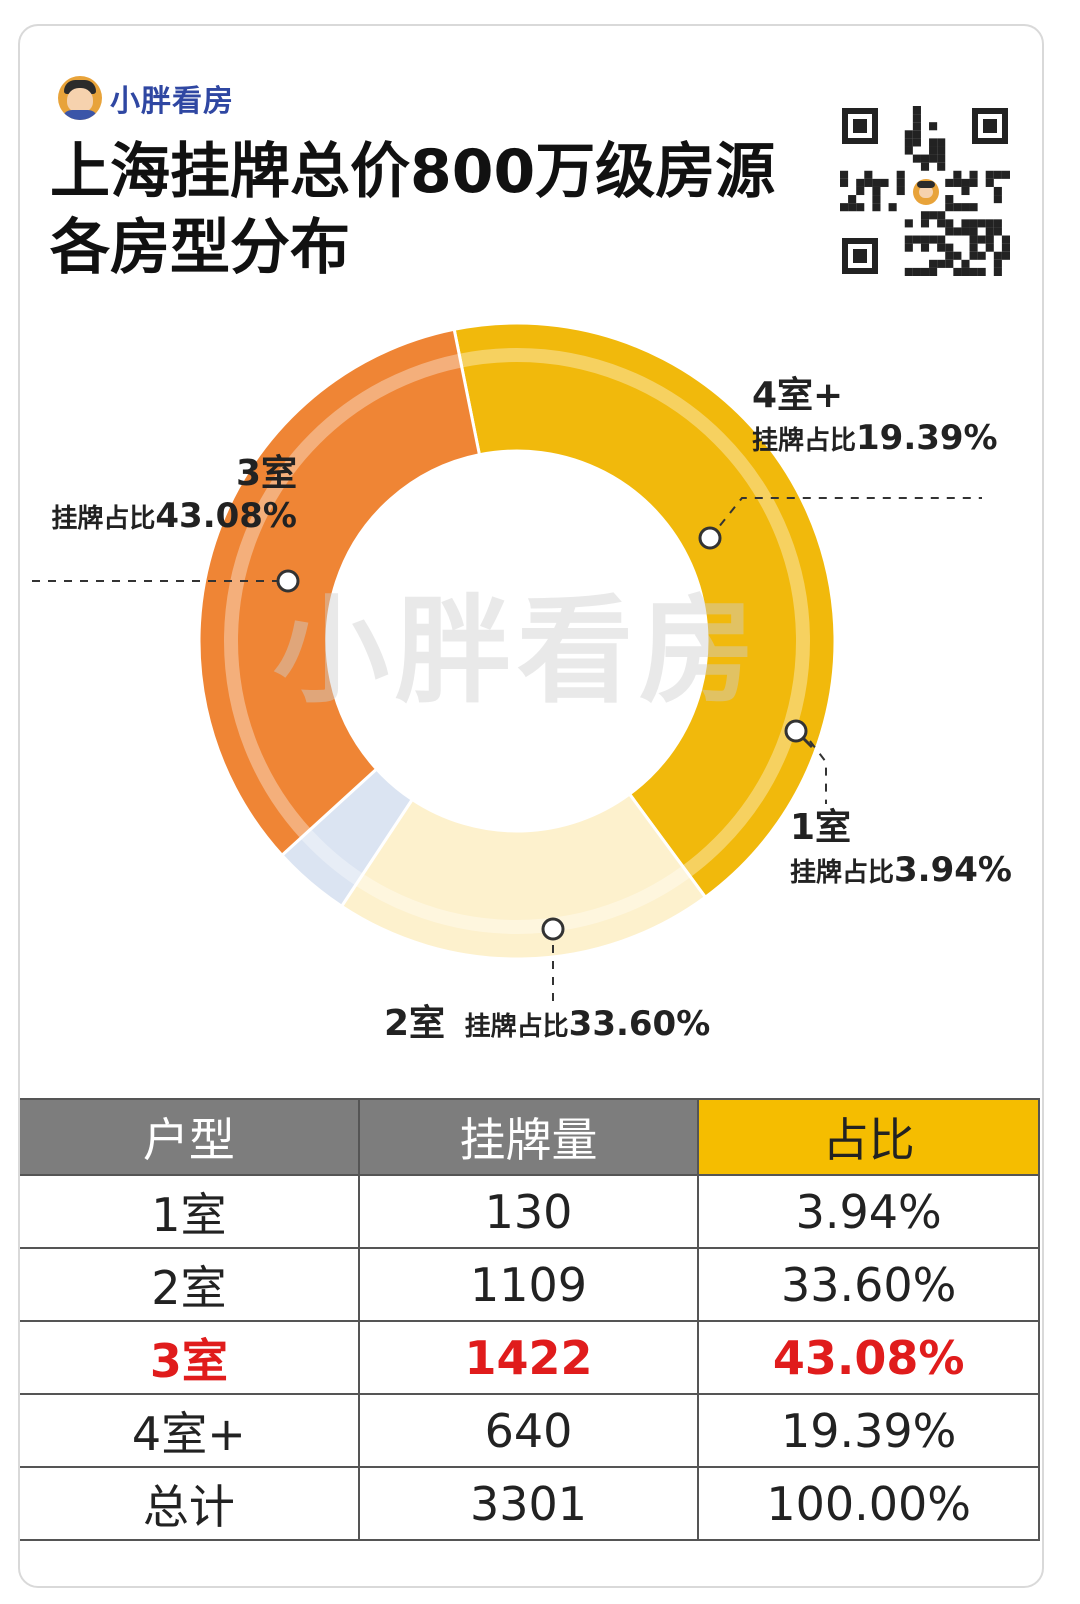 The image size is (1080, 1604). What do you see at coordinates (639, 1024) in the screenshot?
I see `label-r2-pct: 33.60%` at bounding box center [639, 1024].